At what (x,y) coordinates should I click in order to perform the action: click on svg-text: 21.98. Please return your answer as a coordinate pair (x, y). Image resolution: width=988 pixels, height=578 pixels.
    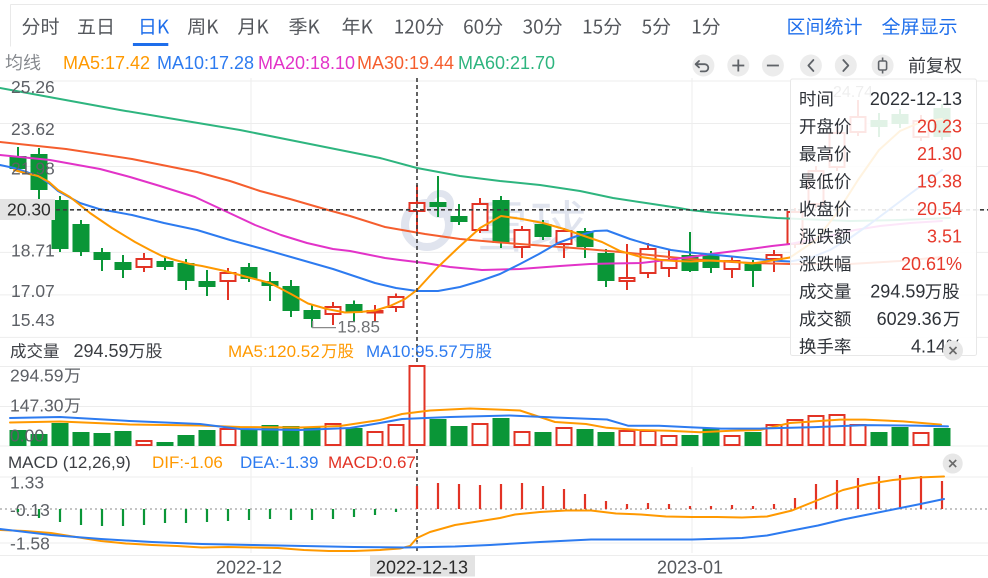
    Looking at the image, I should click on (33, 168).